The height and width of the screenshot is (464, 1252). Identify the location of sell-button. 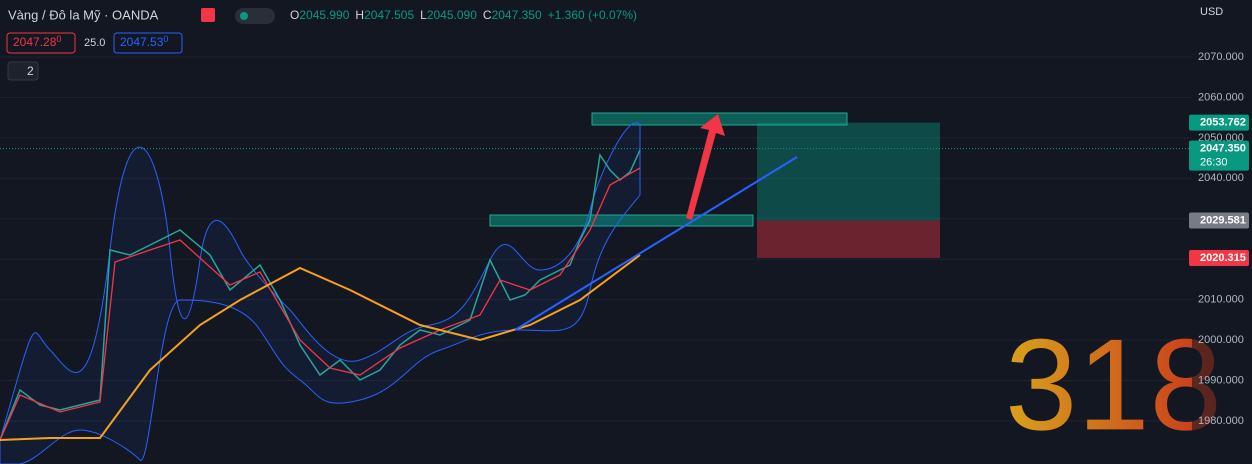
(41, 43).